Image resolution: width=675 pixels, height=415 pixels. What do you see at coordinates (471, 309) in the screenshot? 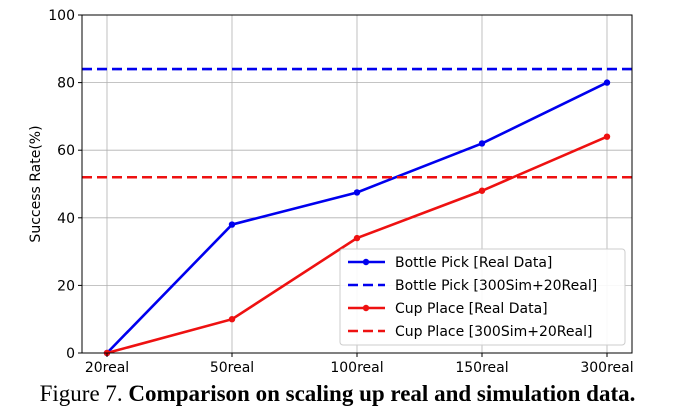
I see `legend-label-2: Cup Place [Real Data]` at bounding box center [471, 309].